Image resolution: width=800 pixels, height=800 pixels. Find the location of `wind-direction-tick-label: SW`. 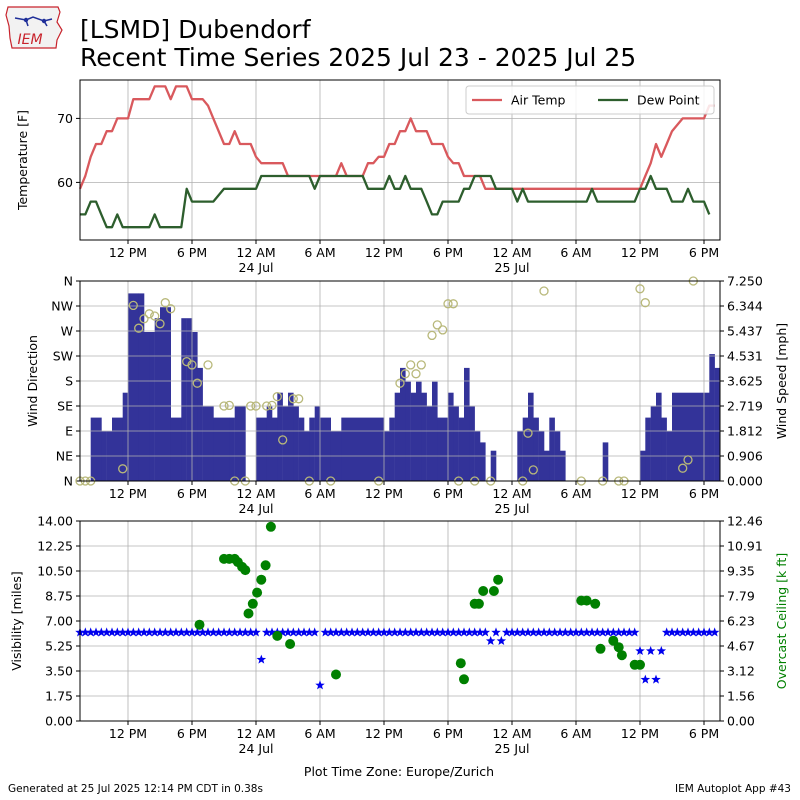

wind-direction-tick-label: SW is located at coordinates (63, 356).